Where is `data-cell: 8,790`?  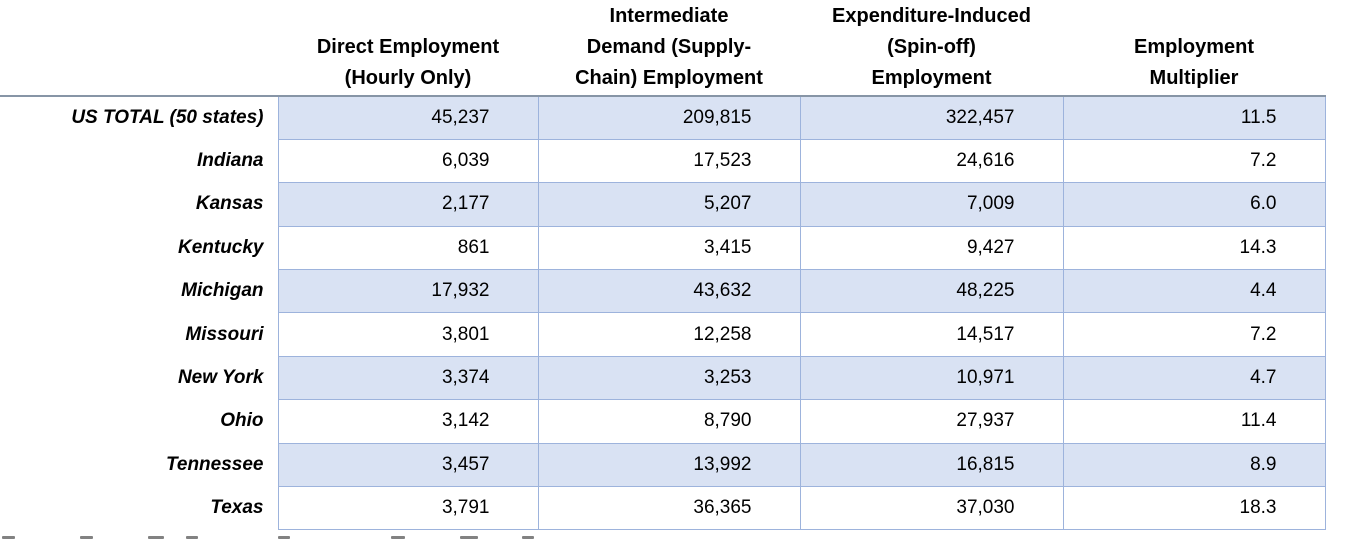
data-cell: 8,790 is located at coordinates (669, 421).